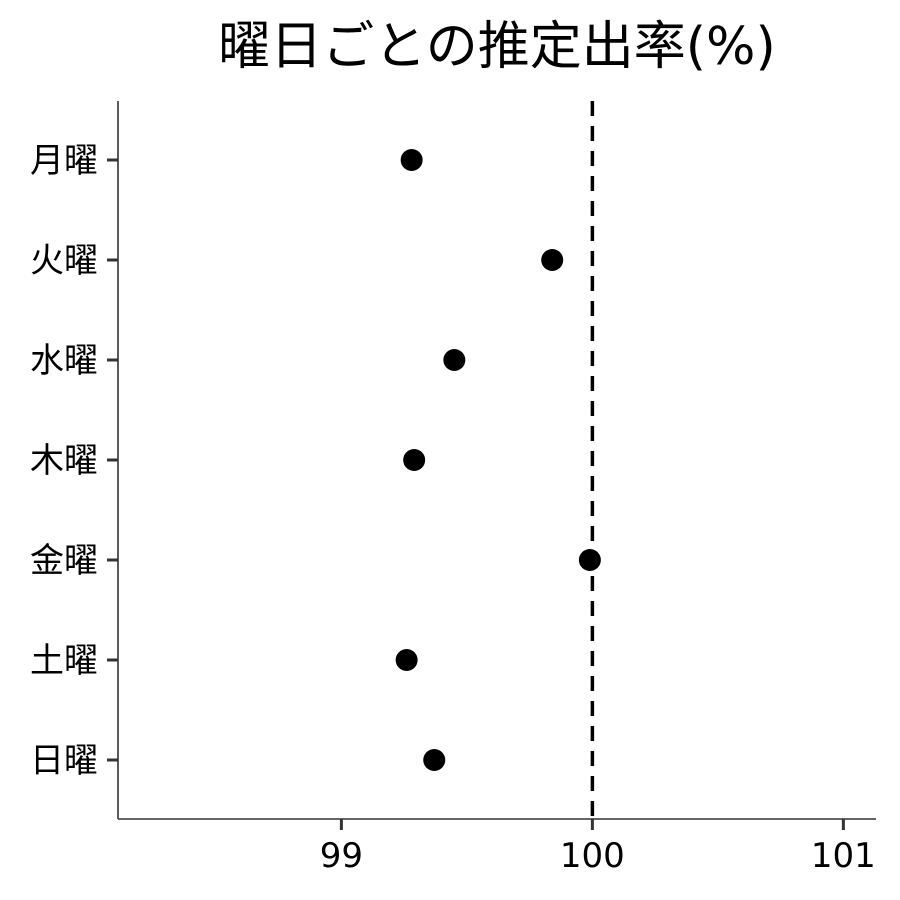 The height and width of the screenshot is (900, 900). Describe the element at coordinates (64, 161) in the screenshot. I see `y-tick-label-1: 月曜` at that location.